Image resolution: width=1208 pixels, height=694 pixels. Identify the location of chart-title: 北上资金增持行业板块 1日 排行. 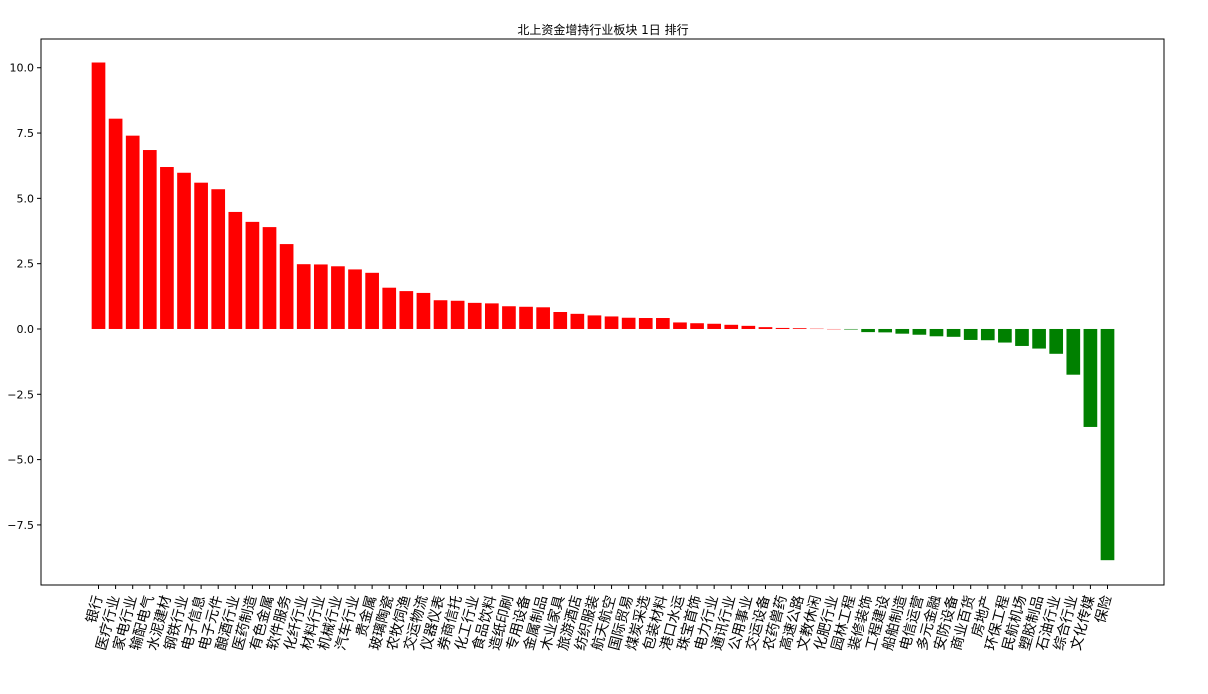
(602, 29).